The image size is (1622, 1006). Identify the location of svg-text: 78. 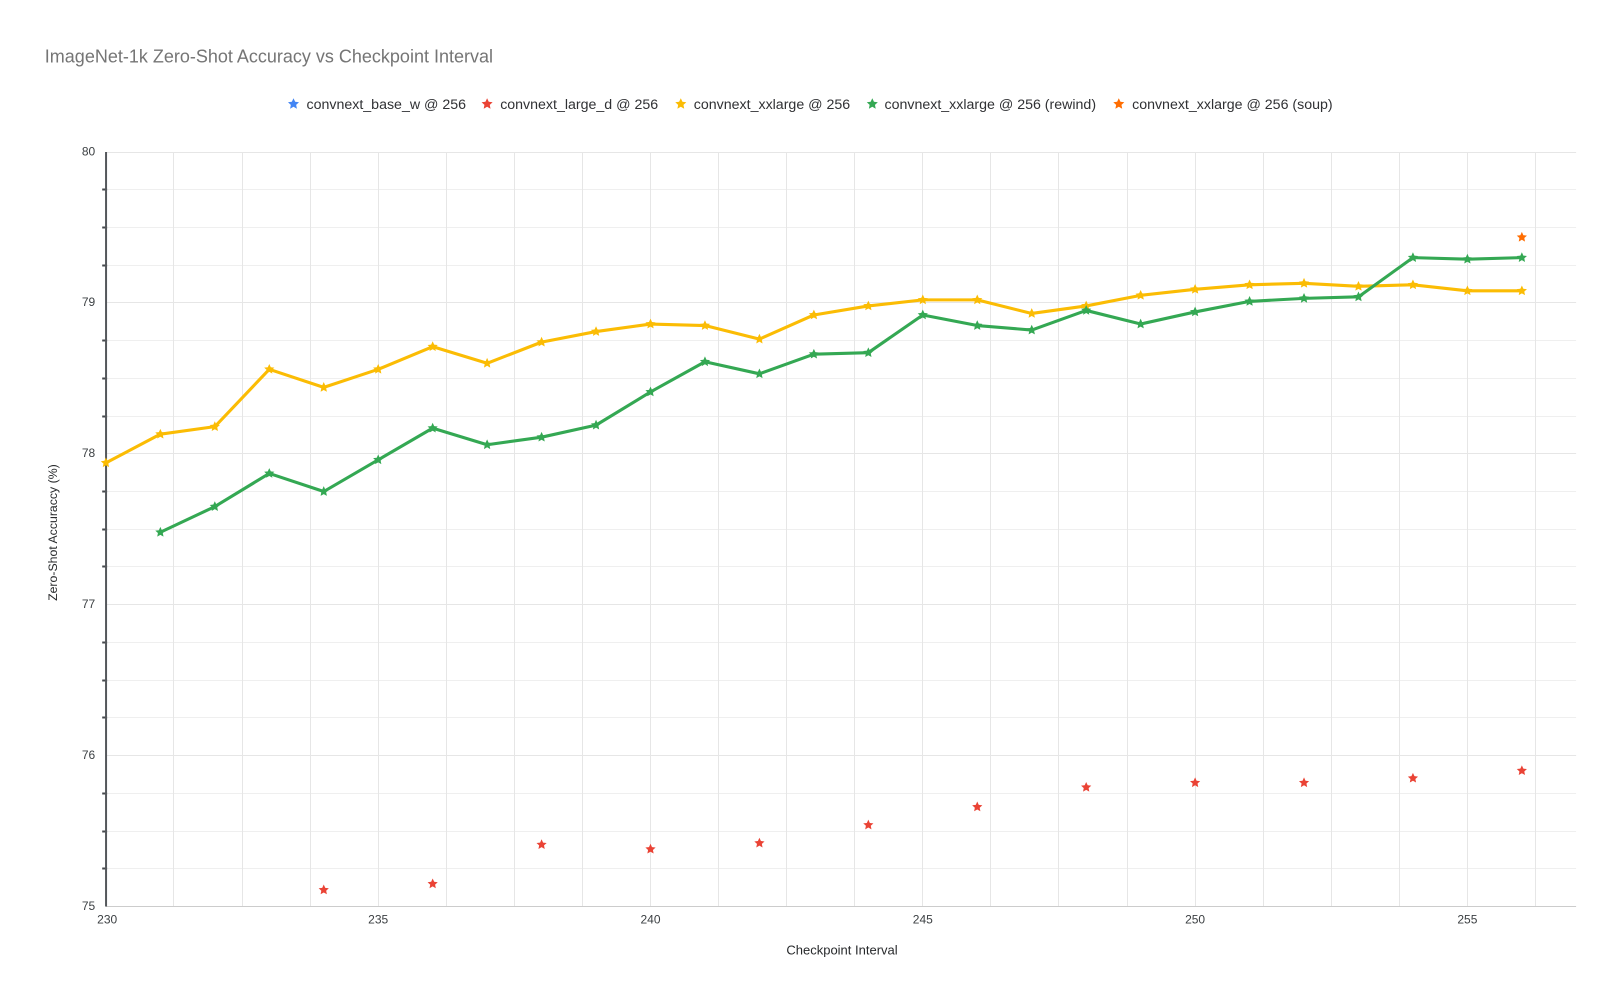
(89, 453).